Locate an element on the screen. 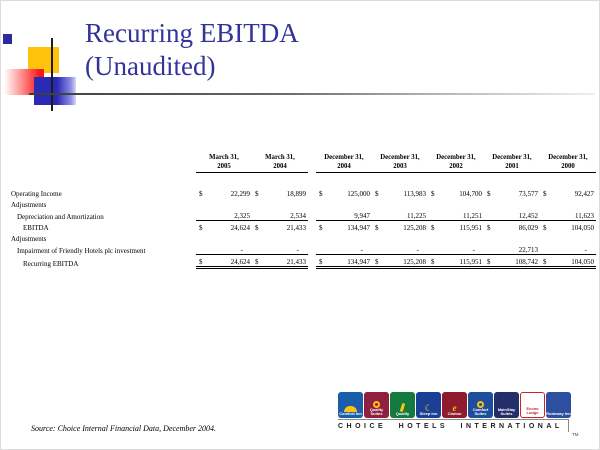  cell-value: 108,742 is located at coordinates (526, 262).